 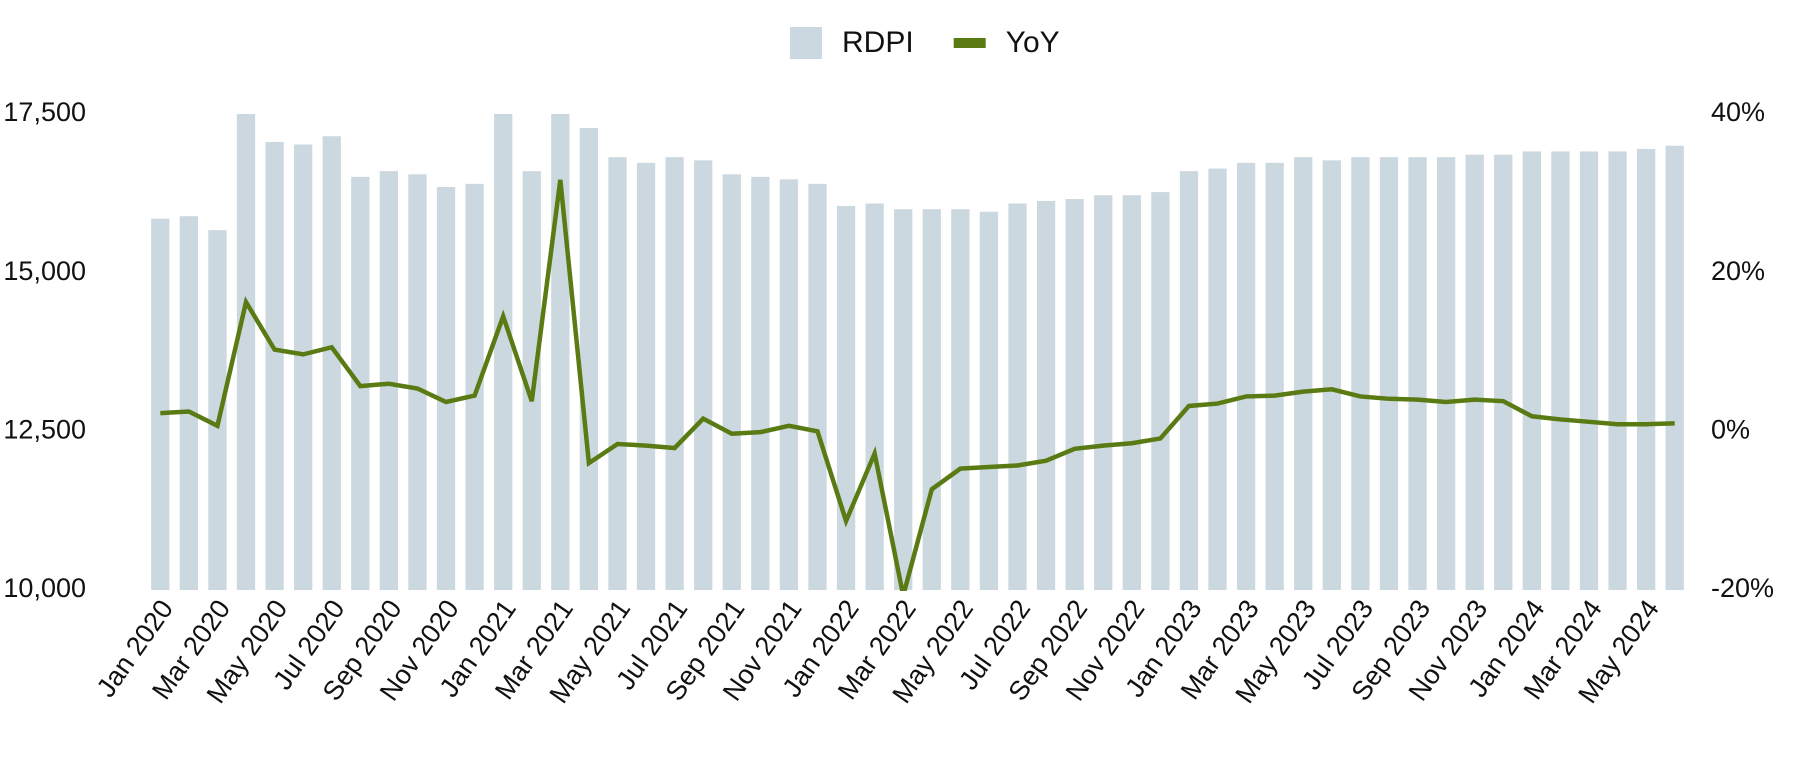 What do you see at coordinates (925, 42) in the screenshot?
I see `legend: RDPI YoY` at bounding box center [925, 42].